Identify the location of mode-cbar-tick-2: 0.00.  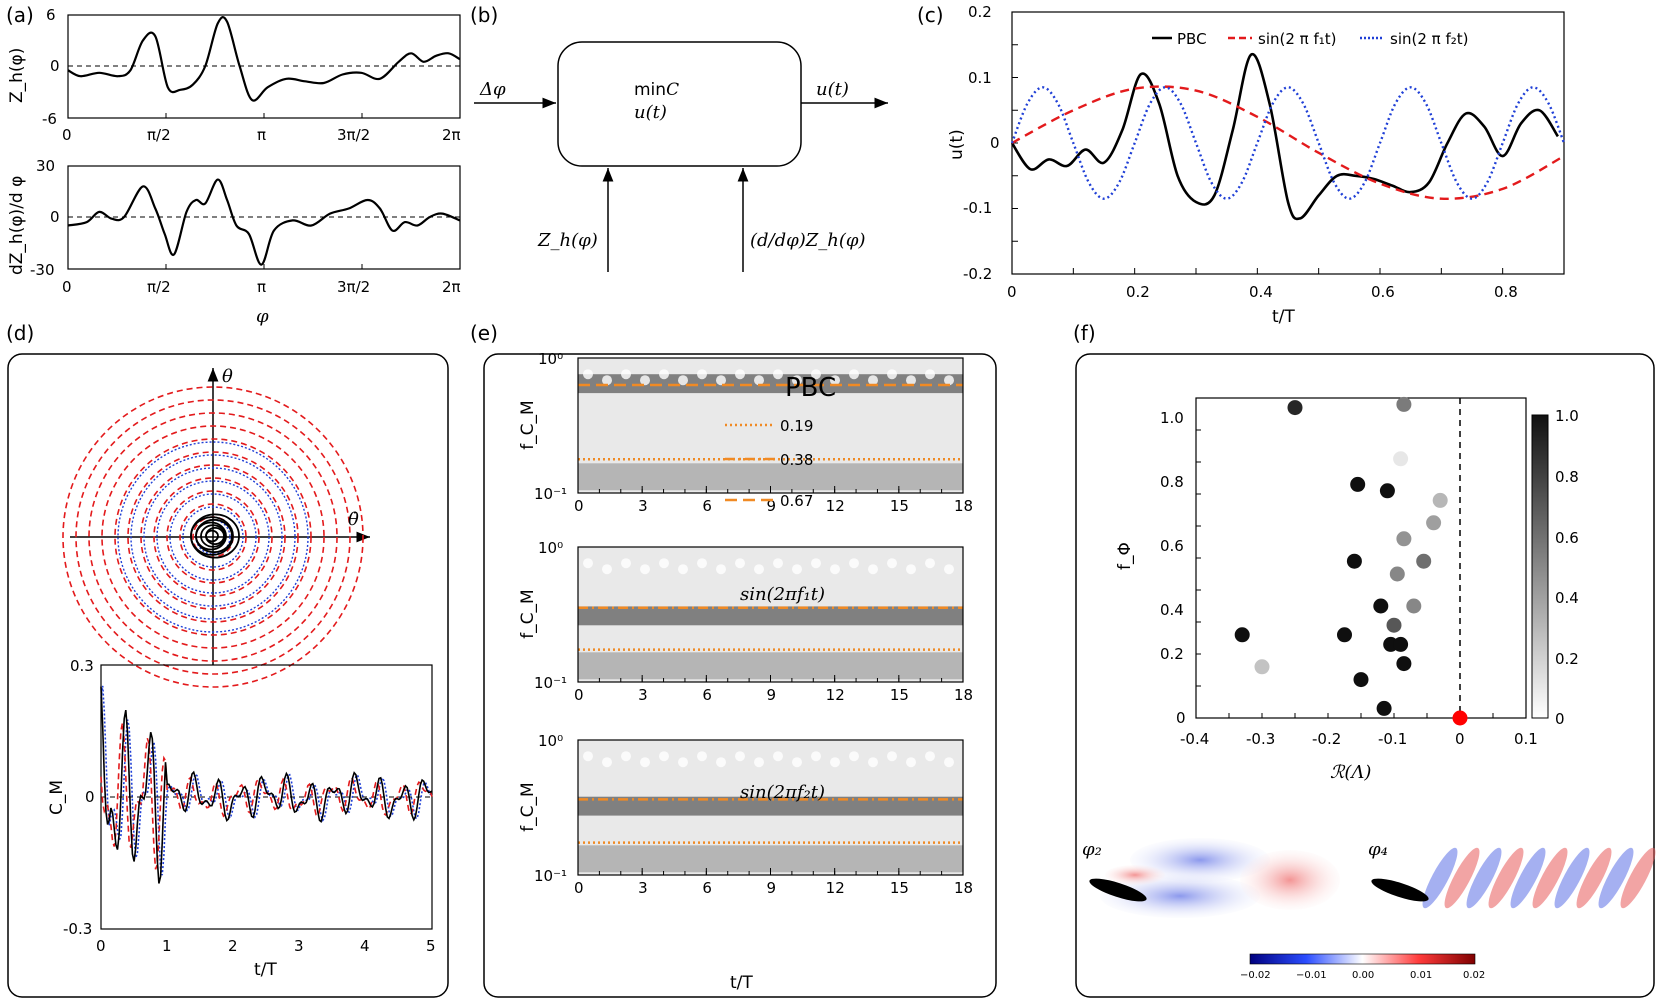
(1363, 975).